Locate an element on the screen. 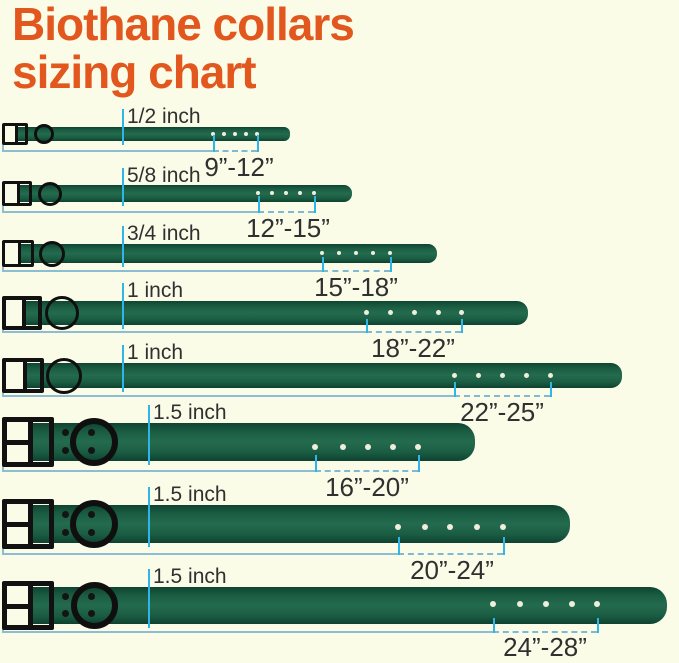 The height and width of the screenshot is (663, 679). size-range-label: 15”-18” is located at coordinates (356, 287).